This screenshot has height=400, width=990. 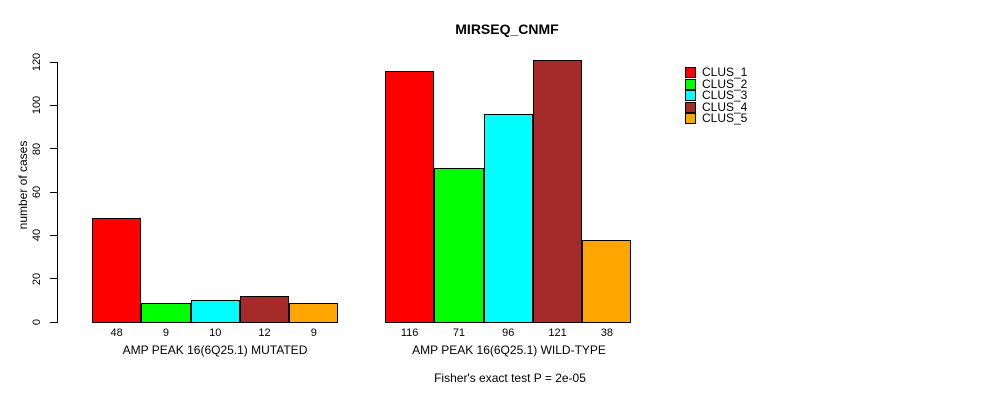 I want to click on bar-value-label: 96, so click(x=508, y=333).